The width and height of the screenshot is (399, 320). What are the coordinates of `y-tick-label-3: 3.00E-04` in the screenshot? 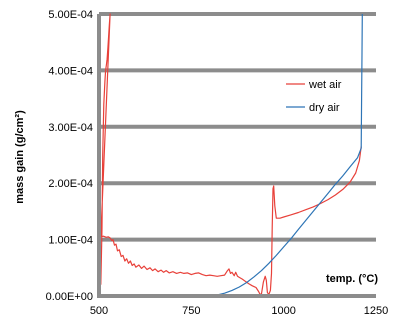 It's located at (70, 128).